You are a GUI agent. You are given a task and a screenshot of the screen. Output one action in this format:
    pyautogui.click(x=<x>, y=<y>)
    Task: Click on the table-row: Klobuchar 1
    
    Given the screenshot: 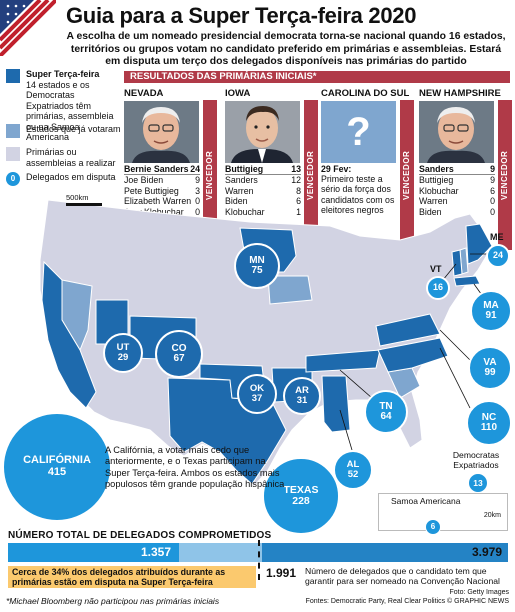 What is the action you would take?
    pyautogui.click(x=263, y=211)
    